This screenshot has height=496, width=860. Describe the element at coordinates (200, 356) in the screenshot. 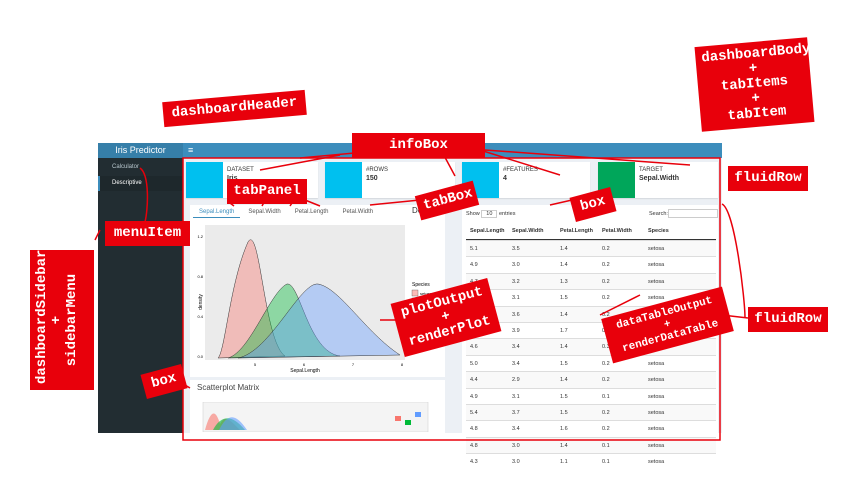

I see `y-tick-label: 0.0` at that location.